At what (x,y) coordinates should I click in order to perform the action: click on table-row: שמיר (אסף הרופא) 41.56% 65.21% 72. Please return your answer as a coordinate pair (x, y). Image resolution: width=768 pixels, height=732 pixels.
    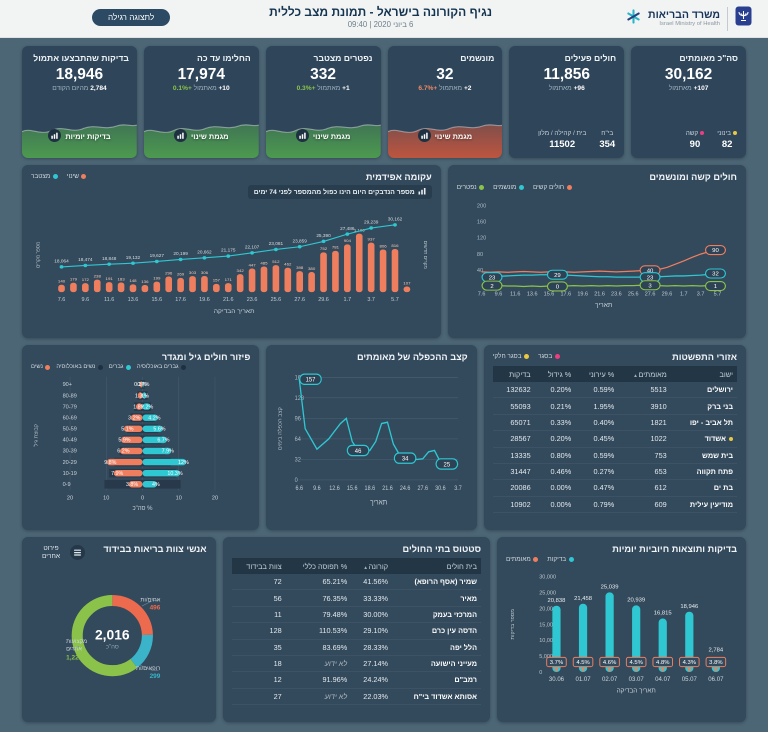
    Looking at the image, I should click on (356, 582).